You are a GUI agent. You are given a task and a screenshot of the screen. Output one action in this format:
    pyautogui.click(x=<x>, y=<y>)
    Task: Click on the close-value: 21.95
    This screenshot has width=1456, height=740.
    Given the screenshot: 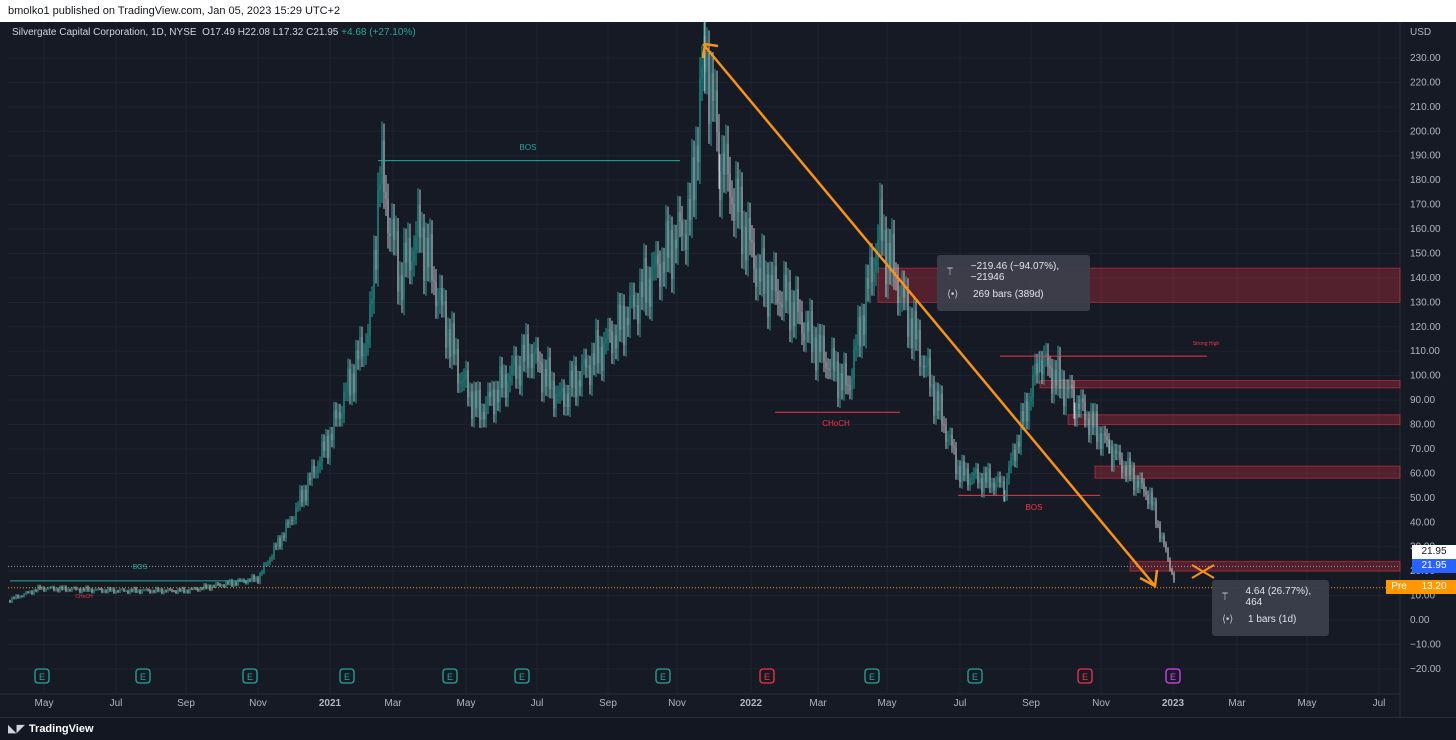 What is the action you would take?
    pyautogui.click(x=326, y=32)
    